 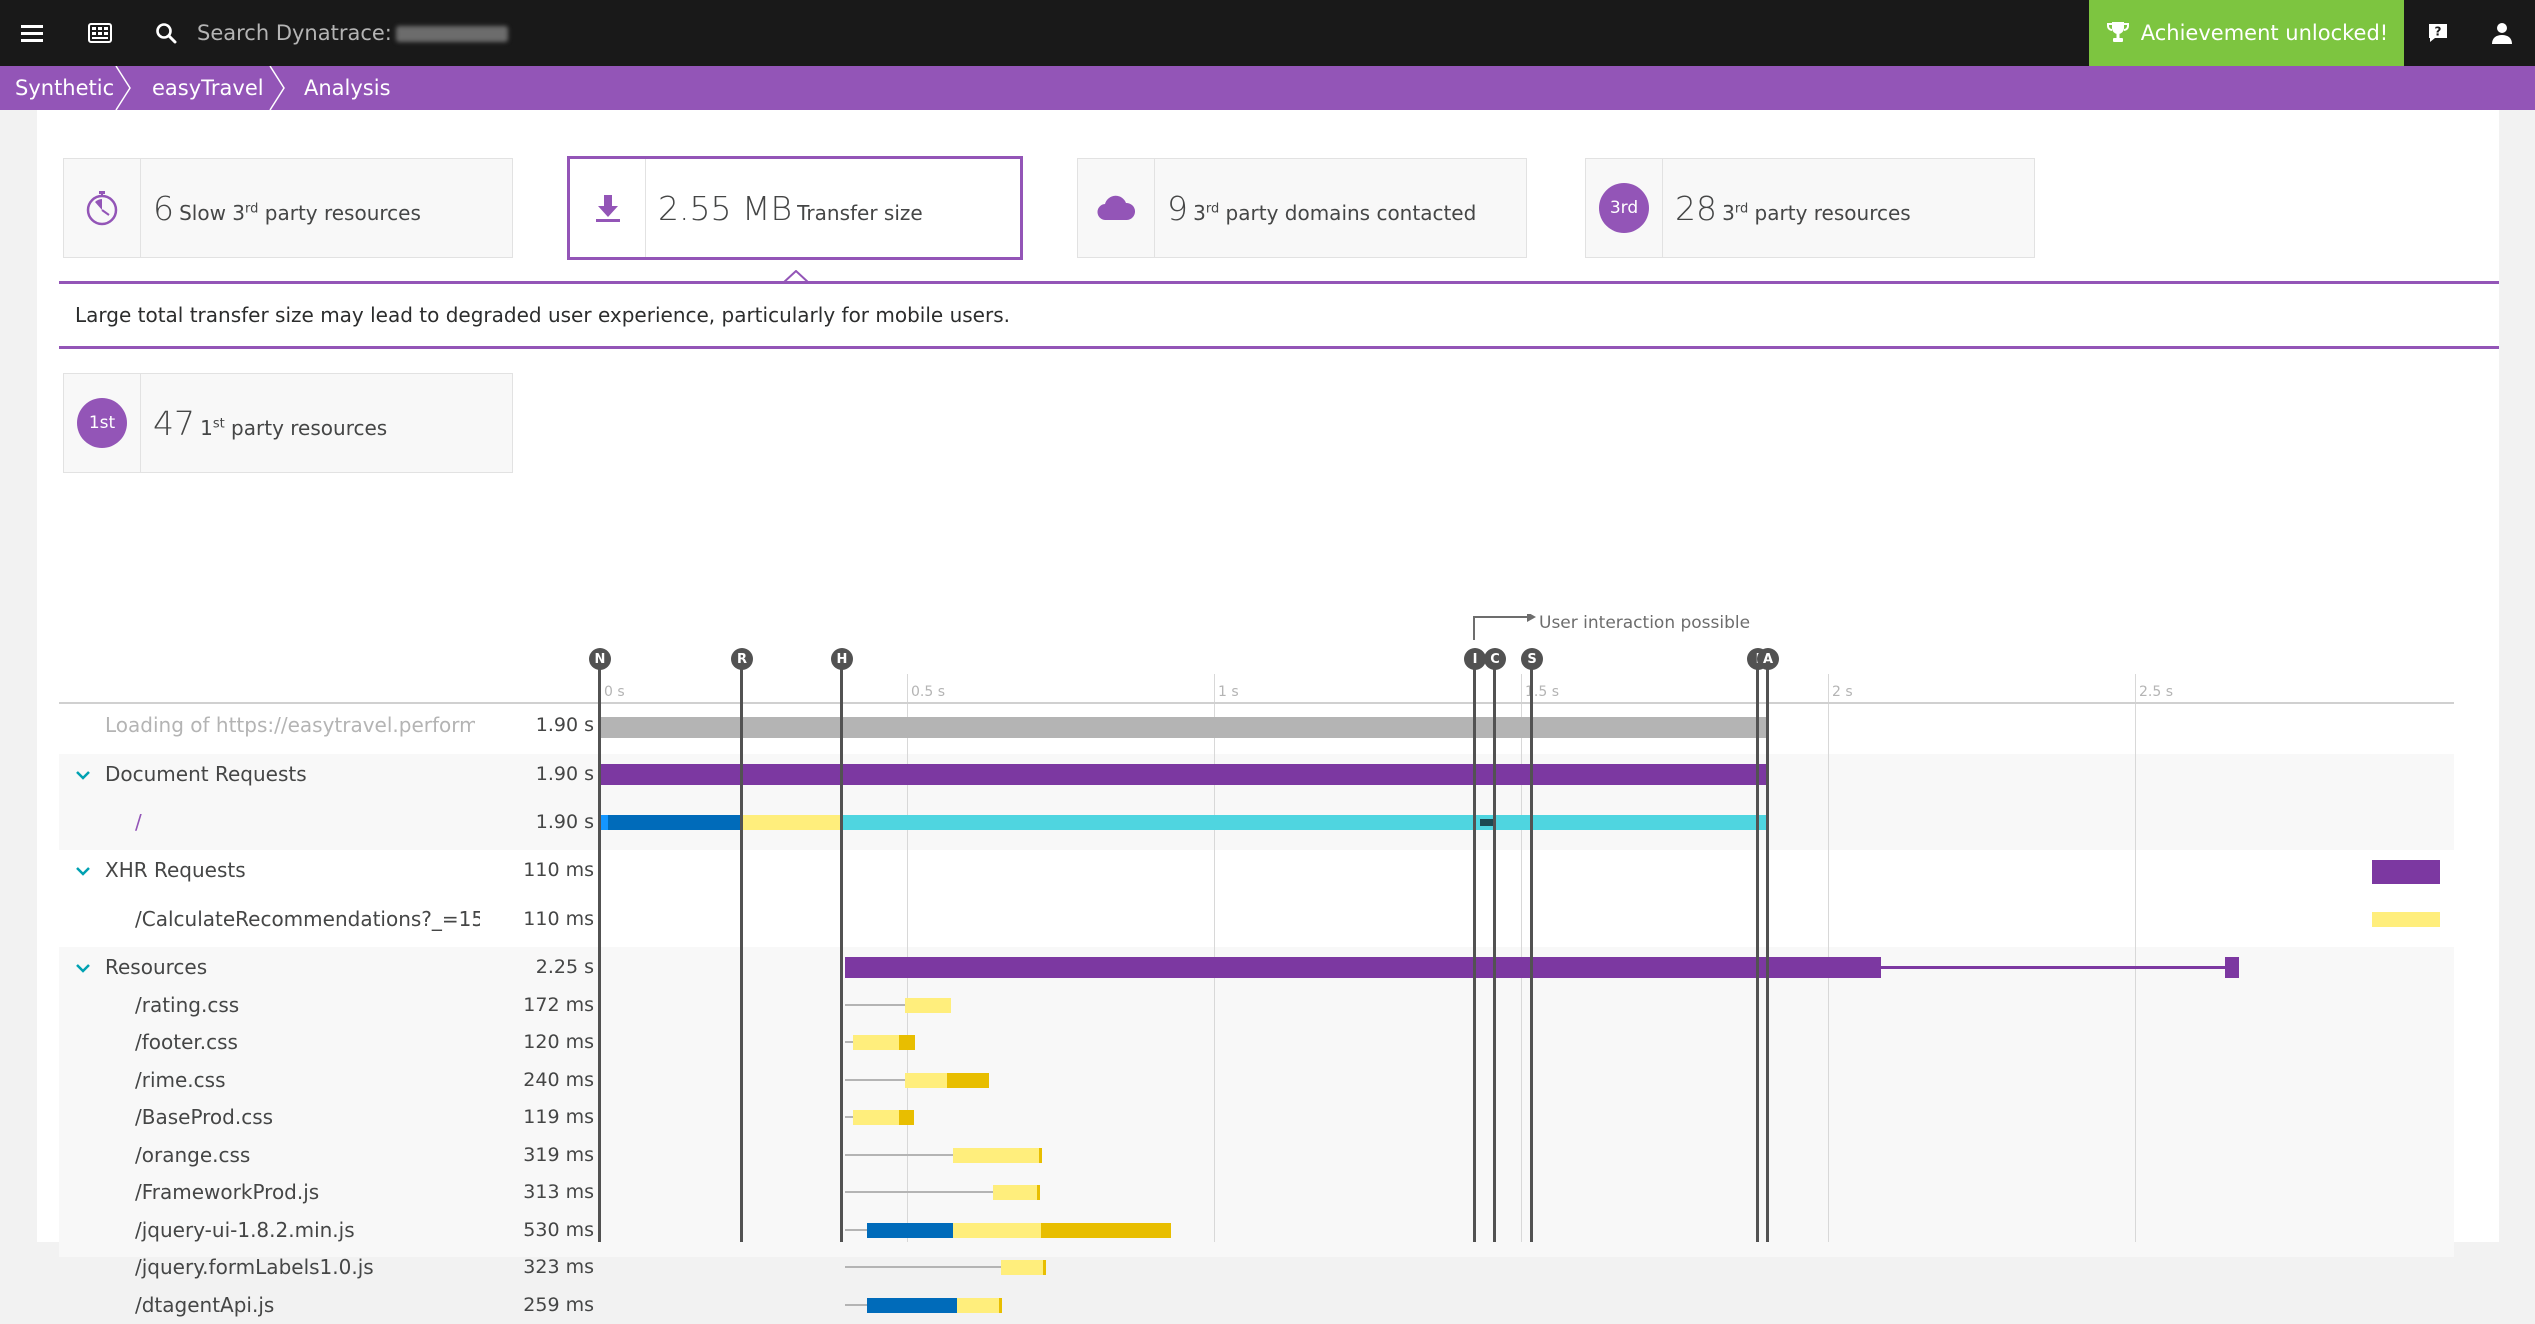 I want to click on row-name-orange-css: /orange.css, so click(x=193, y=1155).